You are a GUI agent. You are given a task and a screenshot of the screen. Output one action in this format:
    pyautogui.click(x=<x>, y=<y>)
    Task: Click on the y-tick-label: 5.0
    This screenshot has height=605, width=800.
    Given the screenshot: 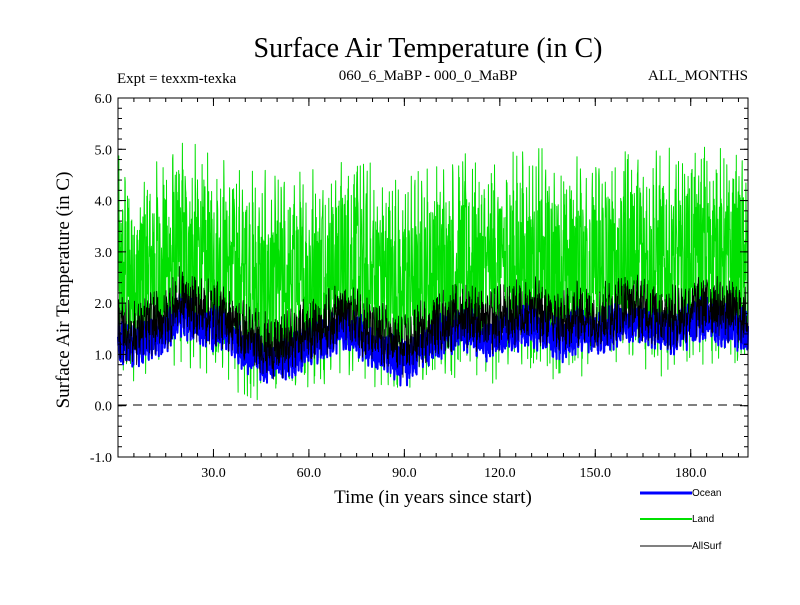 What is the action you would take?
    pyautogui.click(x=104, y=150)
    